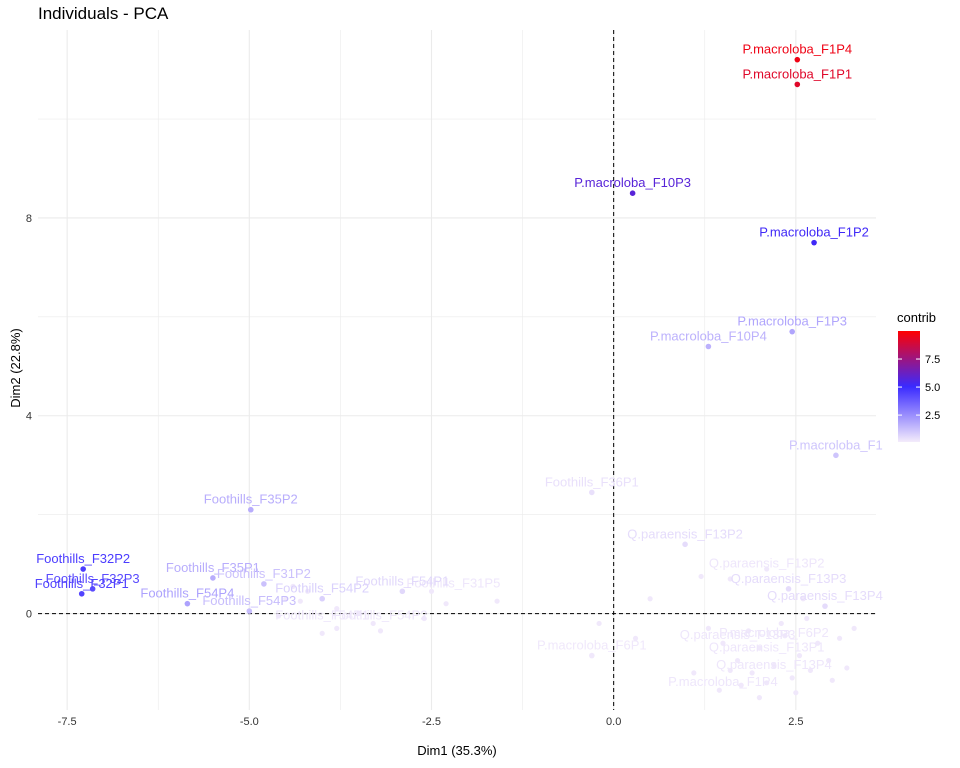 This screenshot has height=768, width=960. Describe the element at coordinates (932, 360) in the screenshot. I see `legend-tick-label: 7.5` at that location.